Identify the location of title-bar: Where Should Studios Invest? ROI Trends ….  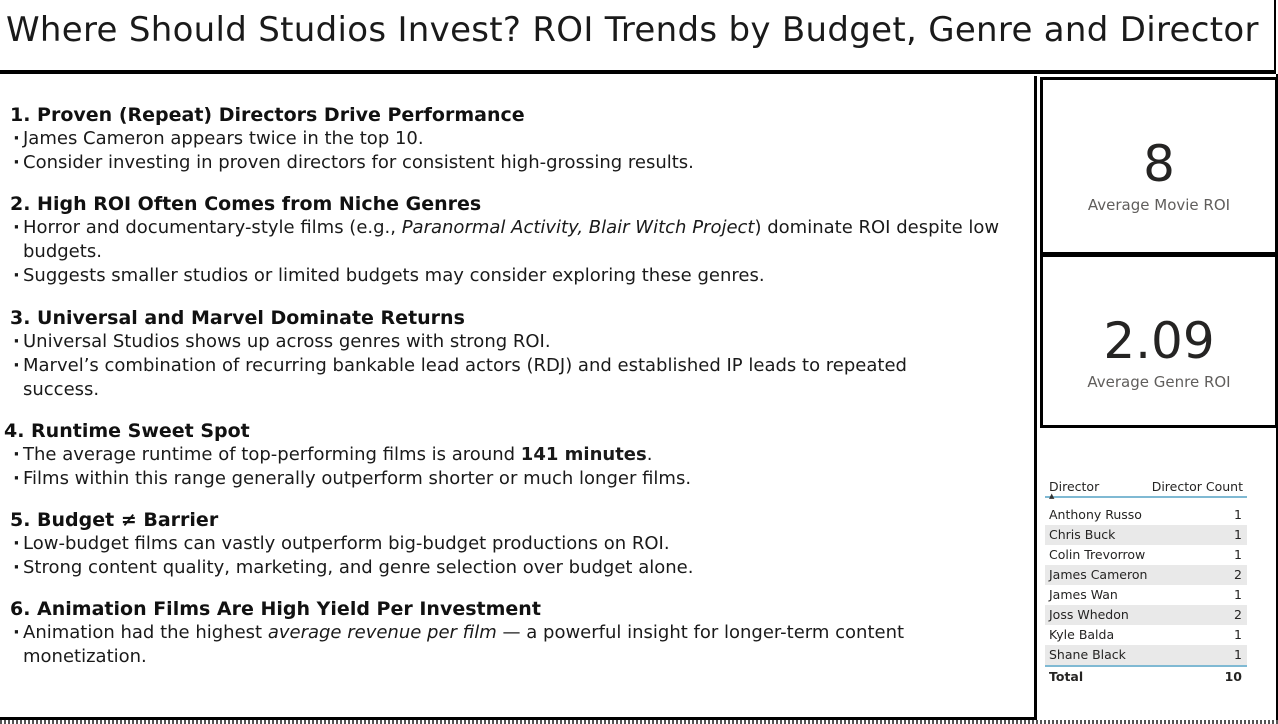
(638, 37).